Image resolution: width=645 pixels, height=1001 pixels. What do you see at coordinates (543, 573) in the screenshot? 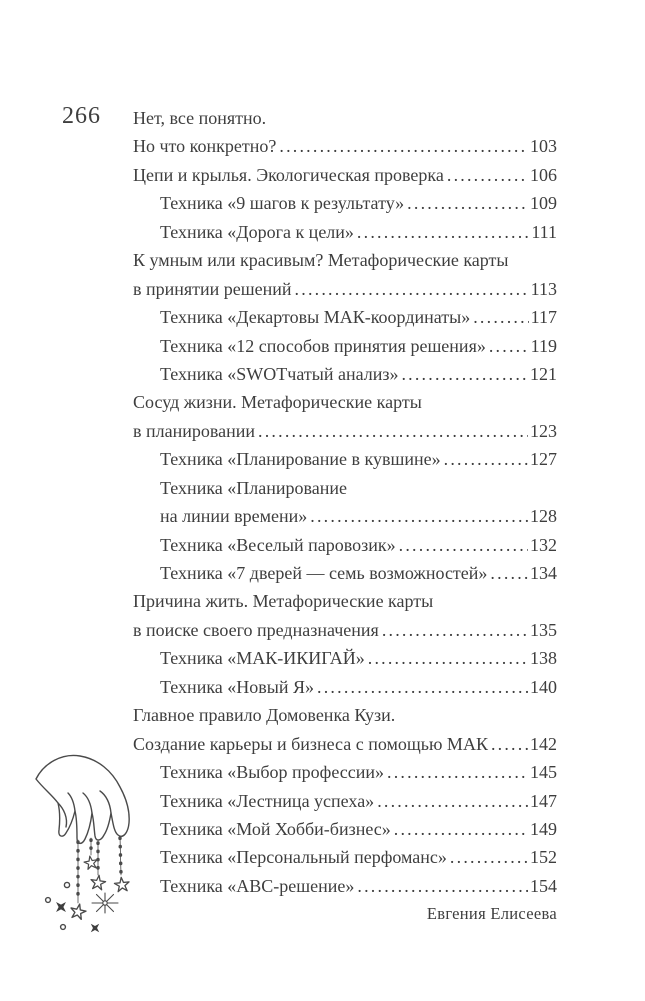
I see `toc-entry-page: 134` at bounding box center [543, 573].